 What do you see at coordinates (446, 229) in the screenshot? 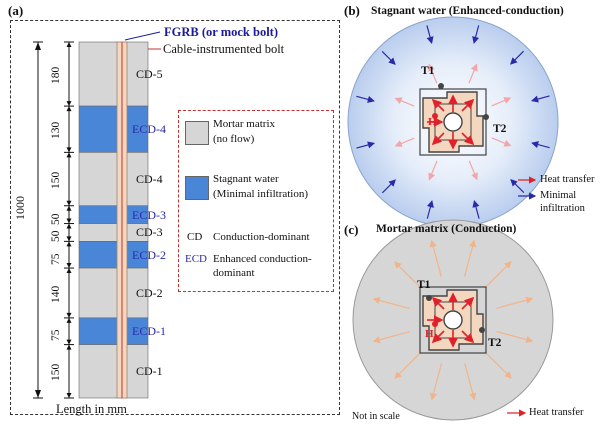
I see `panel-c-title: Mortar matrix (Conduction)` at bounding box center [446, 229].